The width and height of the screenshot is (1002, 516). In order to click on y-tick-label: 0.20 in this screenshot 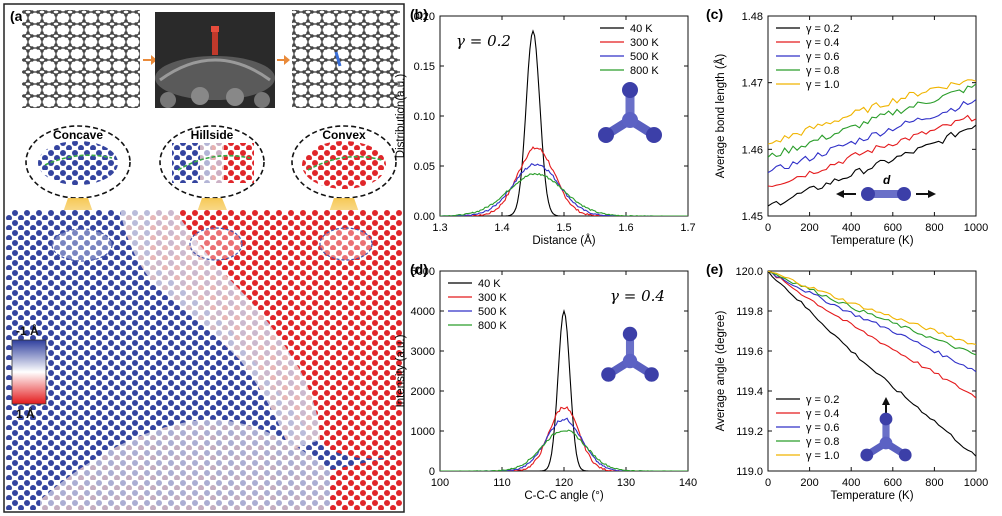, I will do `click(424, 17)`.